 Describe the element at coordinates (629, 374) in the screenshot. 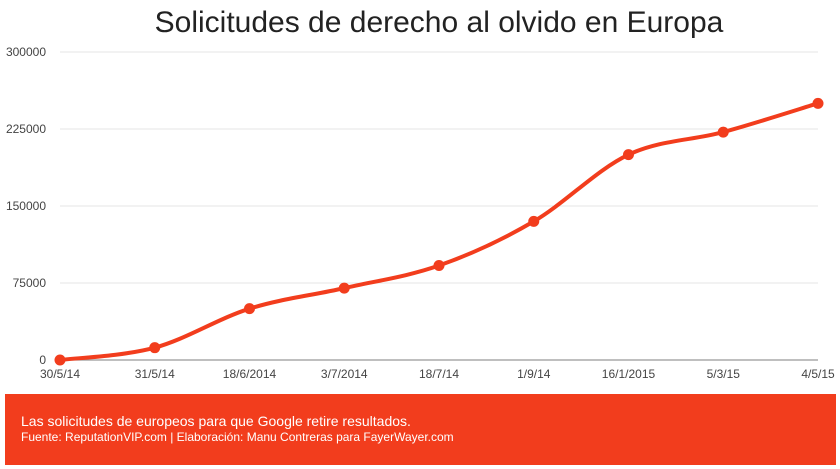

I see `x-tick-label: 16/1/2015` at that location.